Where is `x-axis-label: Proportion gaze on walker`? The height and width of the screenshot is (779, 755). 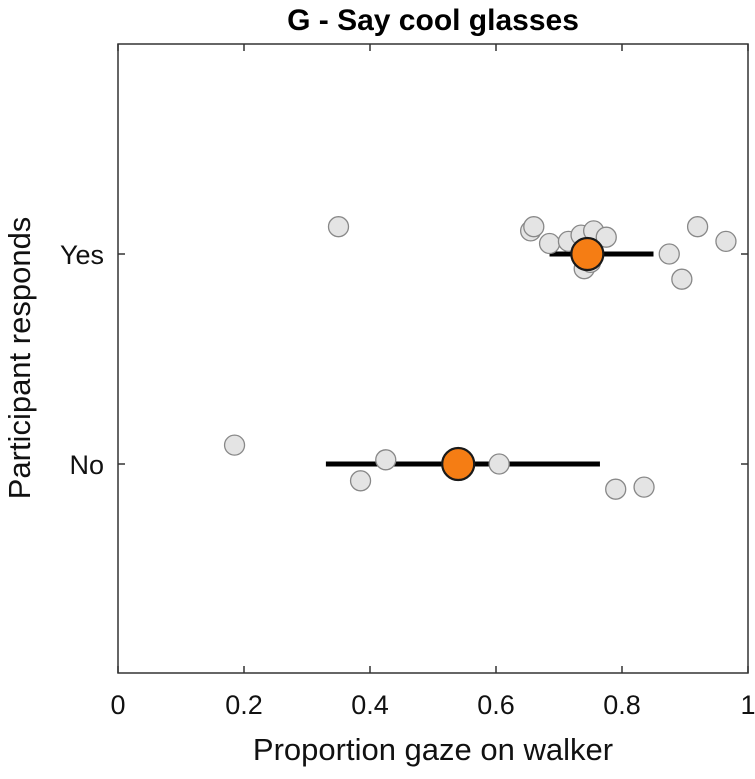 x-axis-label: Proportion gaze on walker is located at coordinates (433, 749).